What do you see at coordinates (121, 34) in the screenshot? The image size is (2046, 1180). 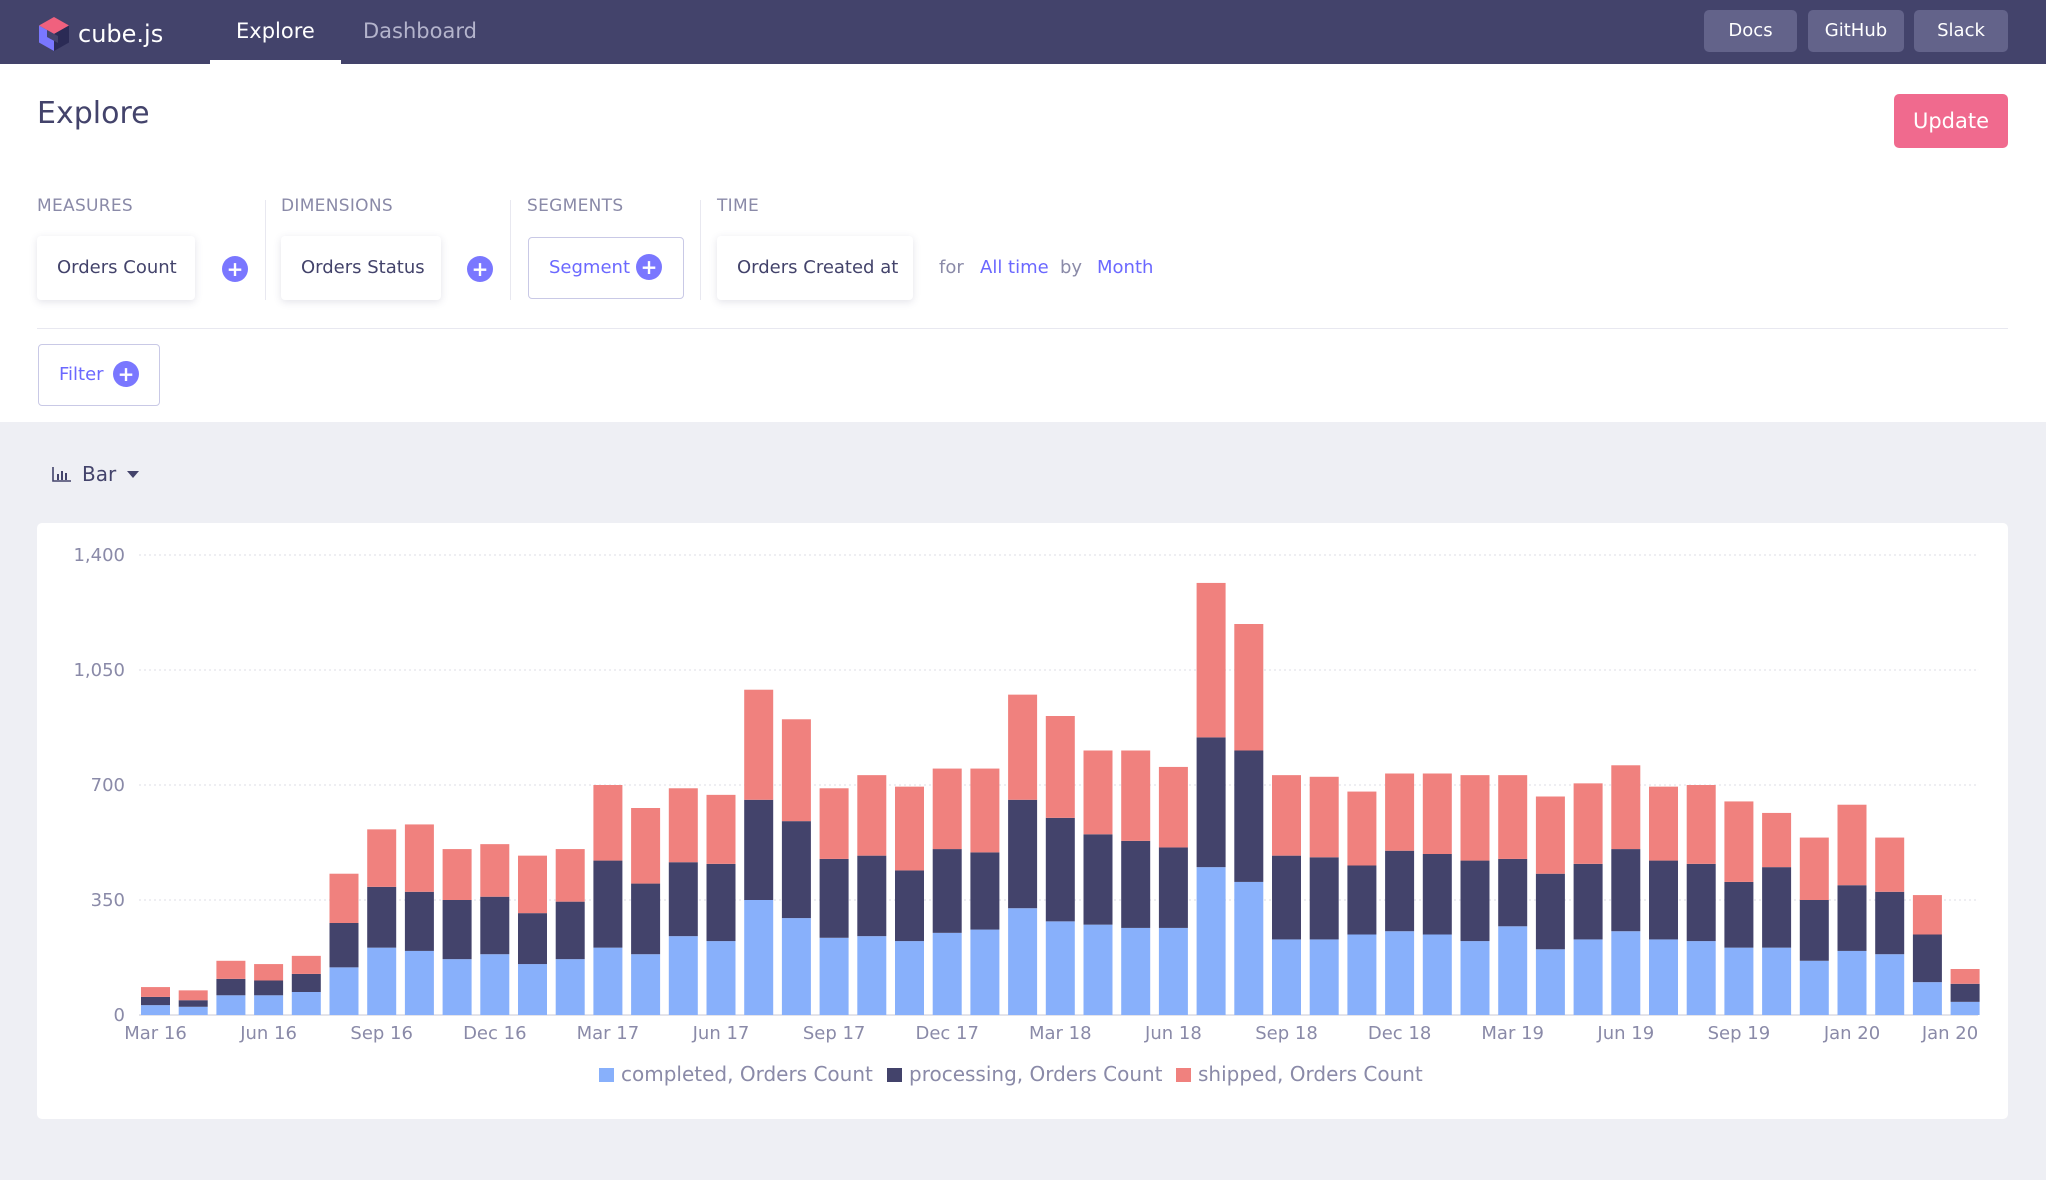 I see `brand-name: cube.js` at bounding box center [121, 34].